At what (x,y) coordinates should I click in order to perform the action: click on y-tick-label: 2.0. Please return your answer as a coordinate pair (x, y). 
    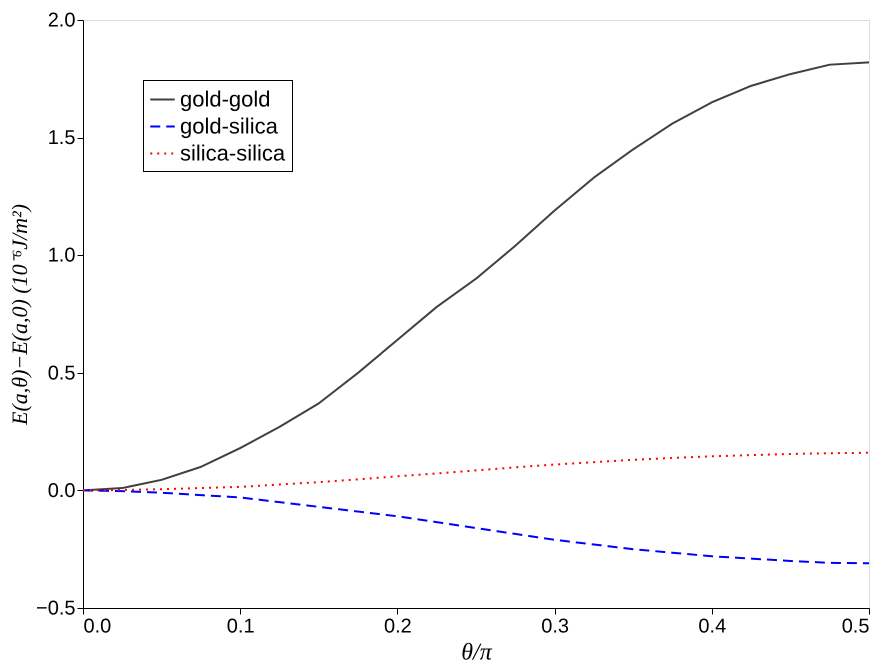
    Looking at the image, I should click on (62, 21).